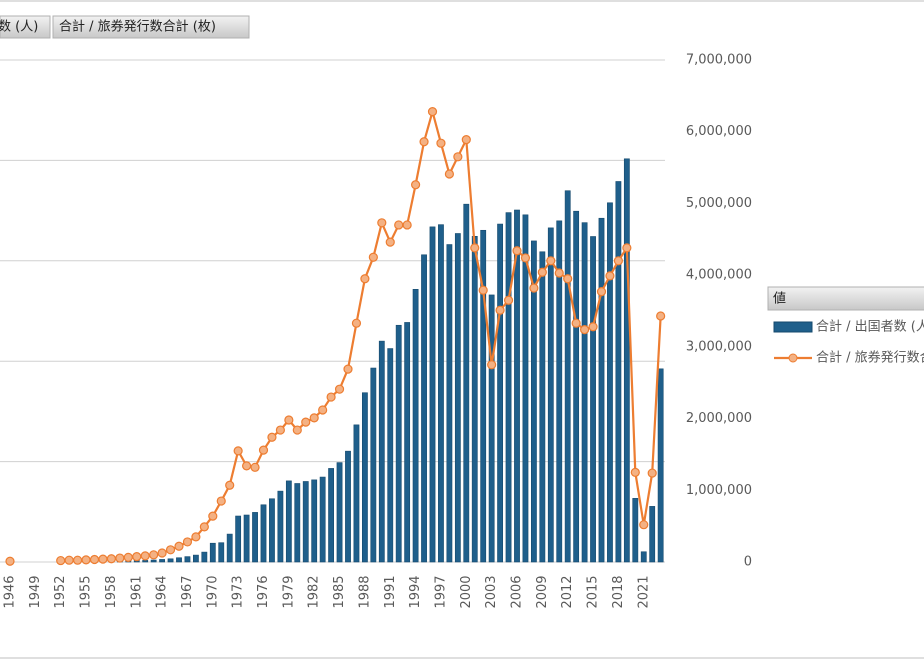 This screenshot has height=660, width=924. What do you see at coordinates (517, 591) in the screenshot?
I see `x-tick-label: 2006` at bounding box center [517, 591].